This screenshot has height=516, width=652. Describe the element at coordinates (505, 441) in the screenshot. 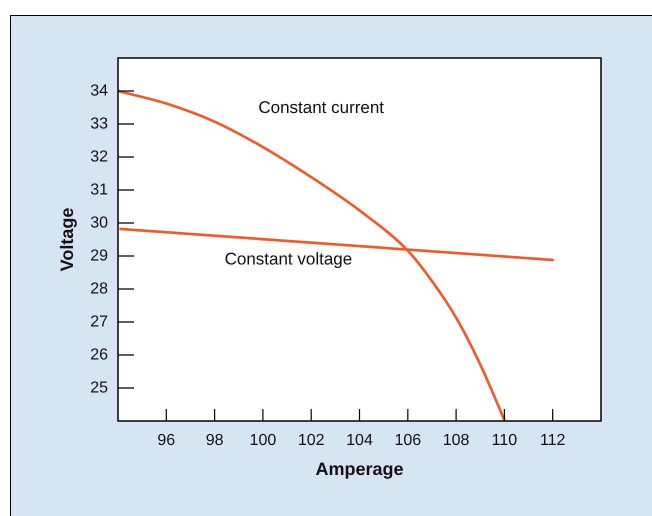

I see `x-tick-label: 110` at that location.